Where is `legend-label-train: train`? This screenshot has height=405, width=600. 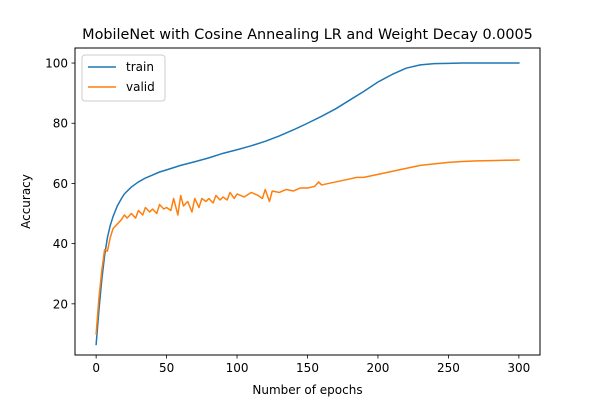 legend-label-train: train is located at coordinates (140, 67).